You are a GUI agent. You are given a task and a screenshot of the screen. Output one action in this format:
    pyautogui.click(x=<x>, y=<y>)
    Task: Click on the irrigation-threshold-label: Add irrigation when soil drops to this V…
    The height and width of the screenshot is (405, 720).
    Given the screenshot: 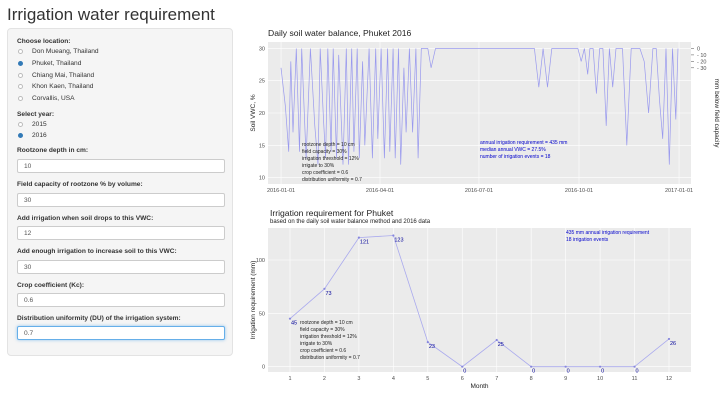 What is the action you would take?
    pyautogui.click(x=85, y=218)
    